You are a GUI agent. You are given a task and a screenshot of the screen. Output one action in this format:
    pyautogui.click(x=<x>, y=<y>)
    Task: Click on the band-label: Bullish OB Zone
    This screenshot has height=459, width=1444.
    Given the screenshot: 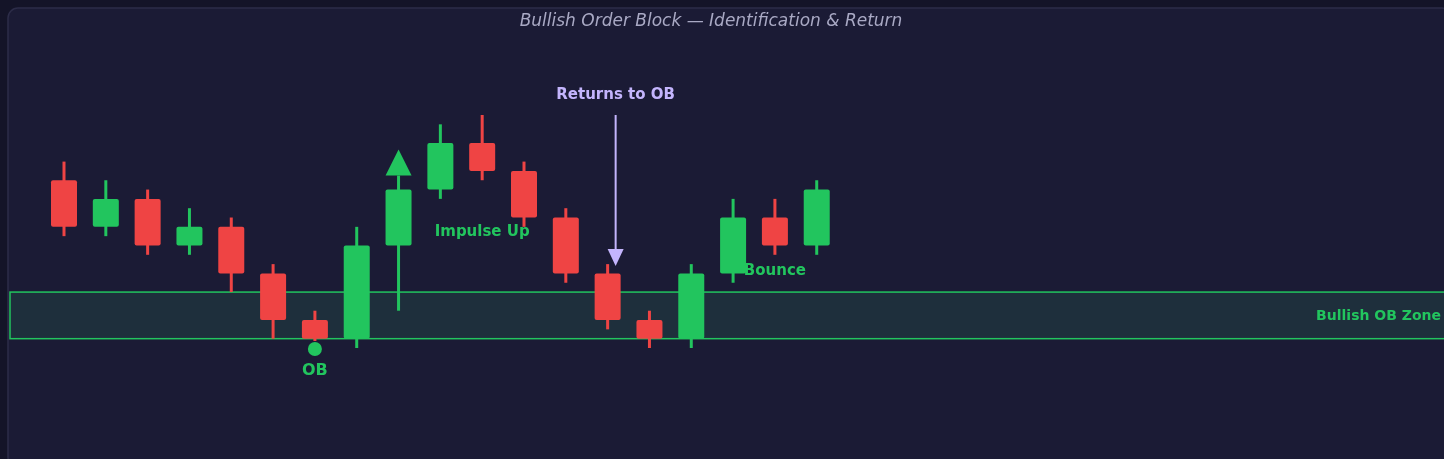 What is the action you would take?
    pyautogui.click(x=1378, y=315)
    